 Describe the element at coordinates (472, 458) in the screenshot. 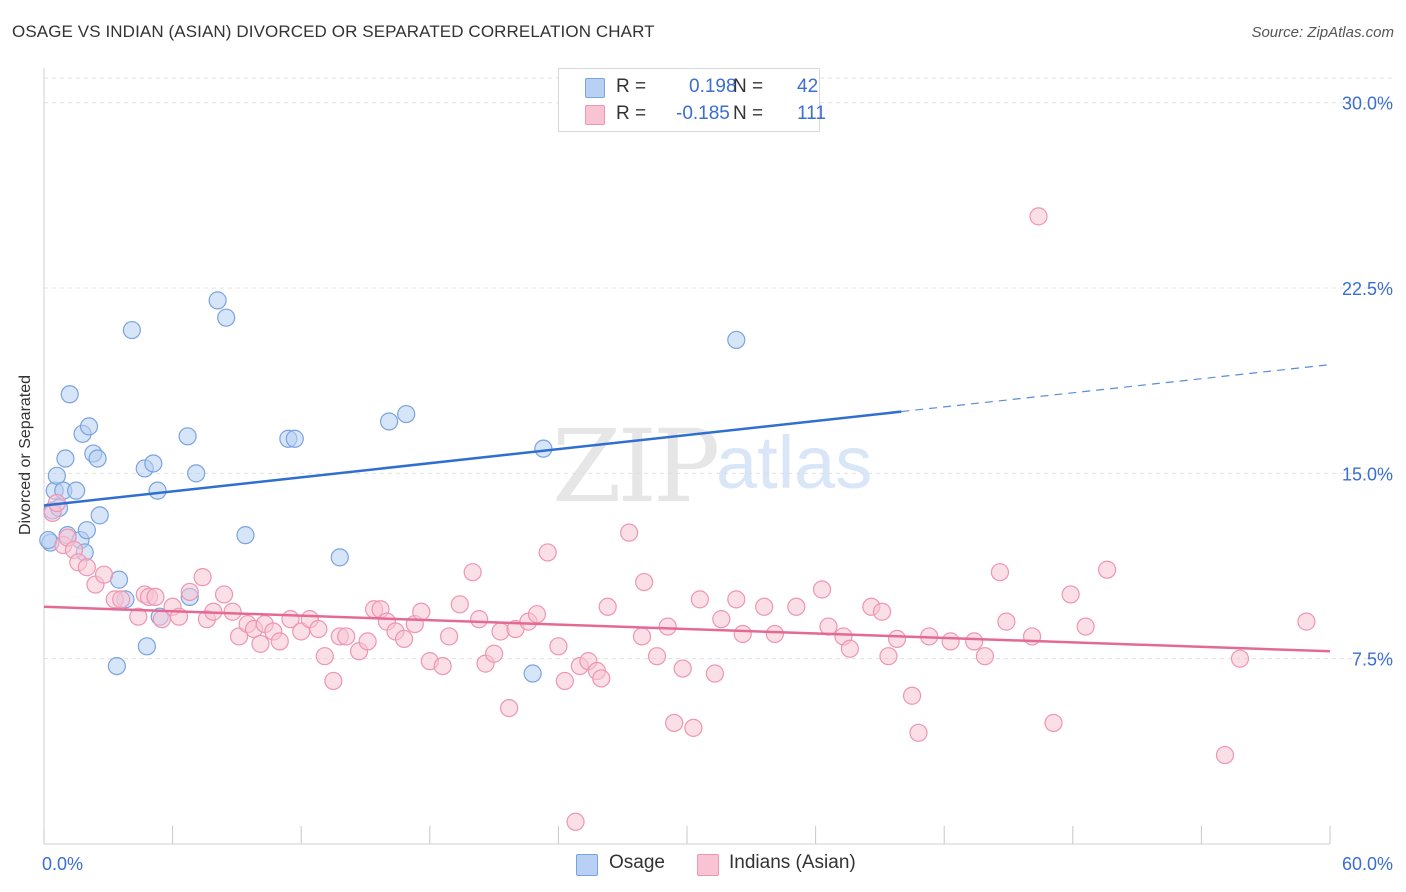

I see `osage-trend-line` at that location.